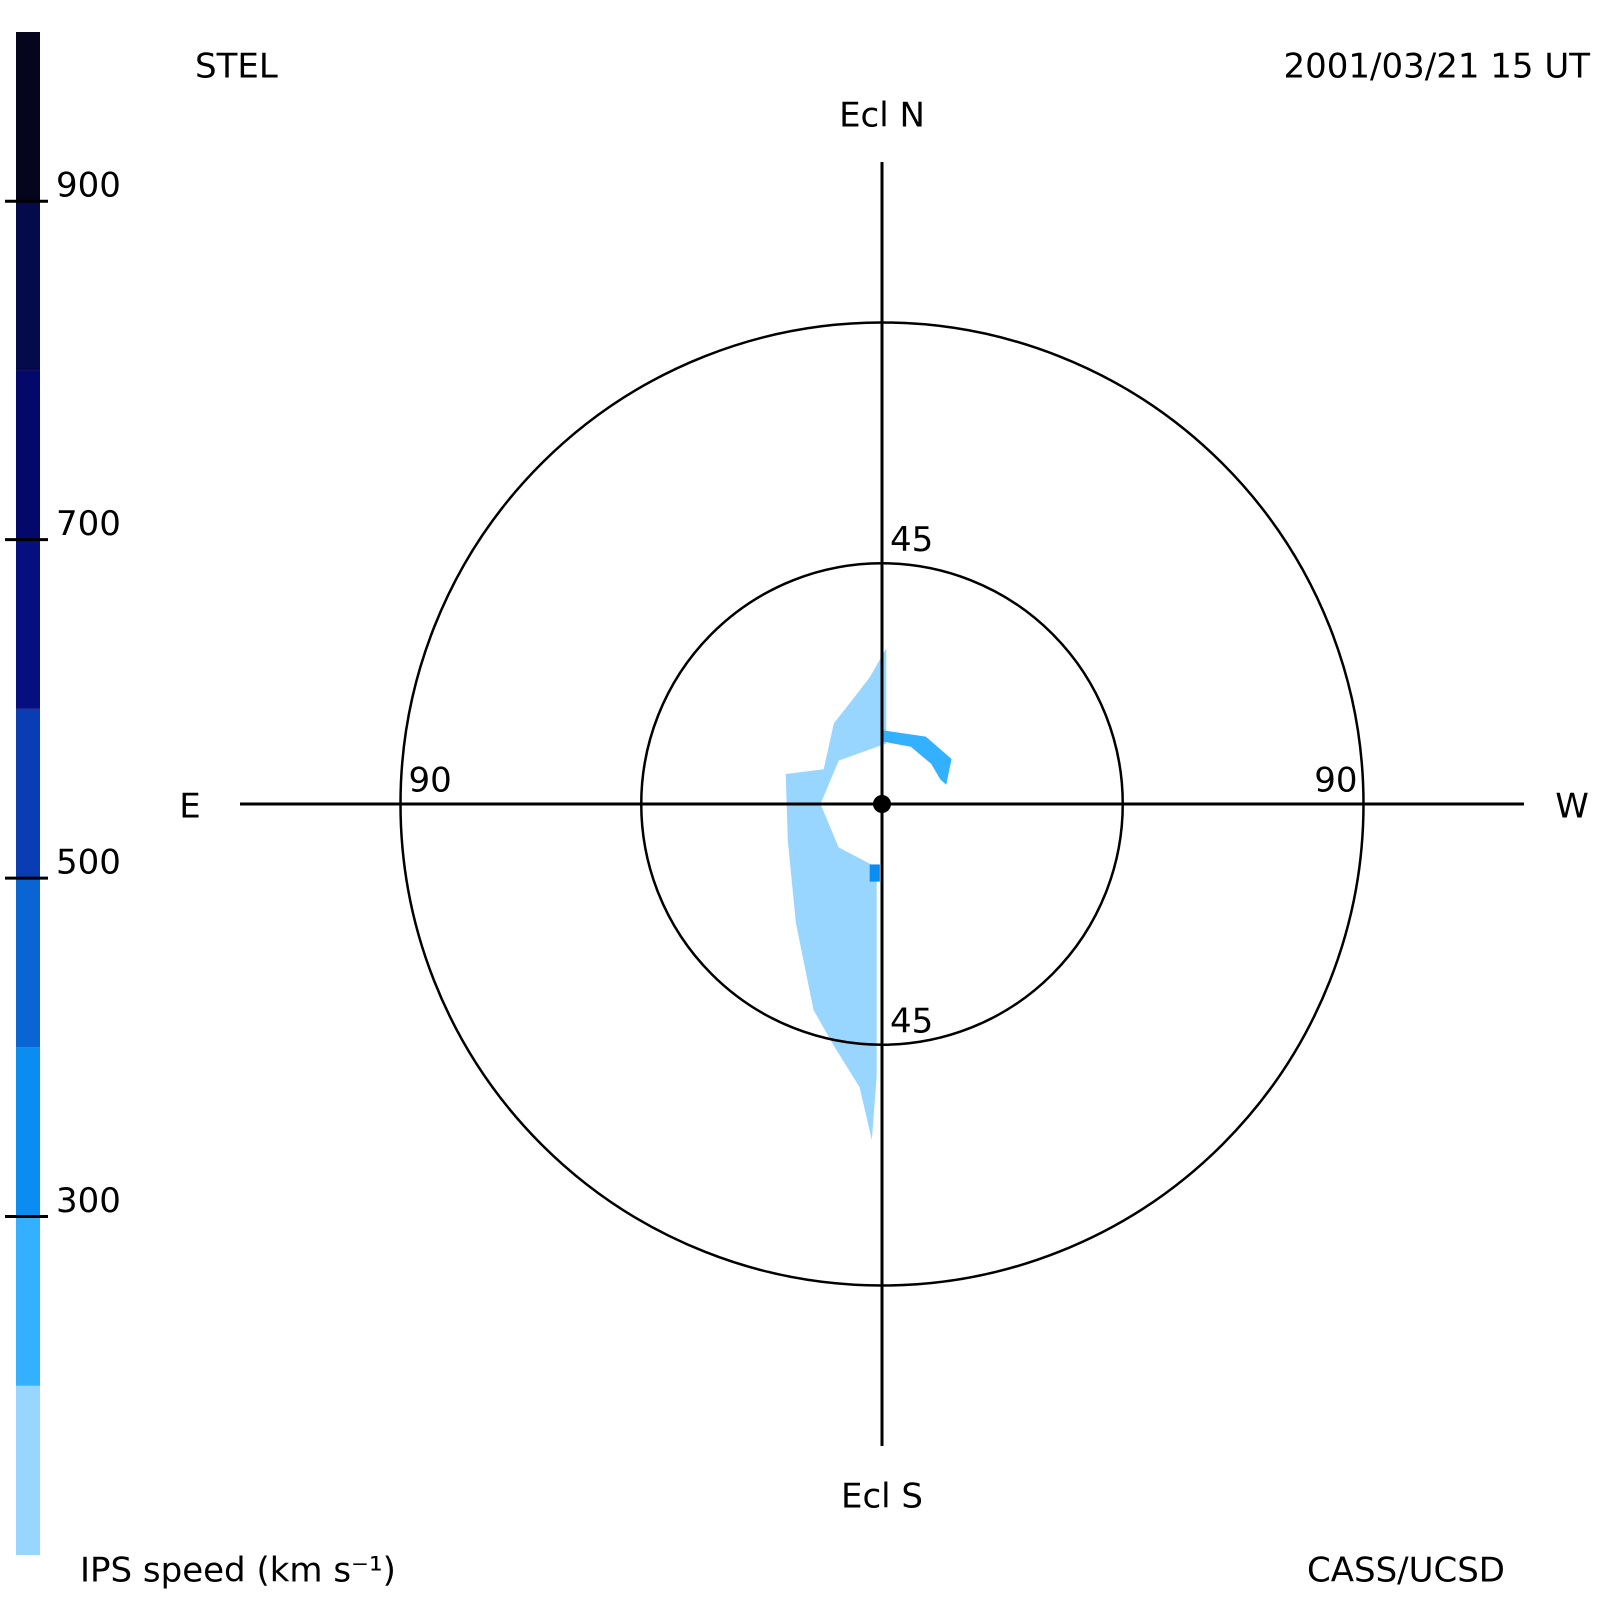  I want to click on direction-label: Ecl S, so click(882, 1497).